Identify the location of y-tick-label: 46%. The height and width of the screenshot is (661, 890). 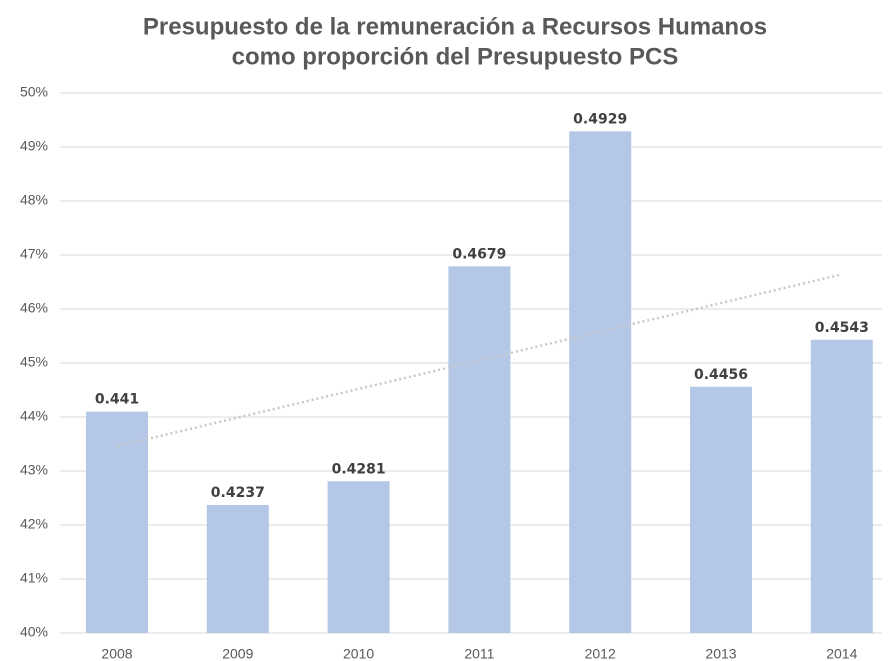
(34, 308).